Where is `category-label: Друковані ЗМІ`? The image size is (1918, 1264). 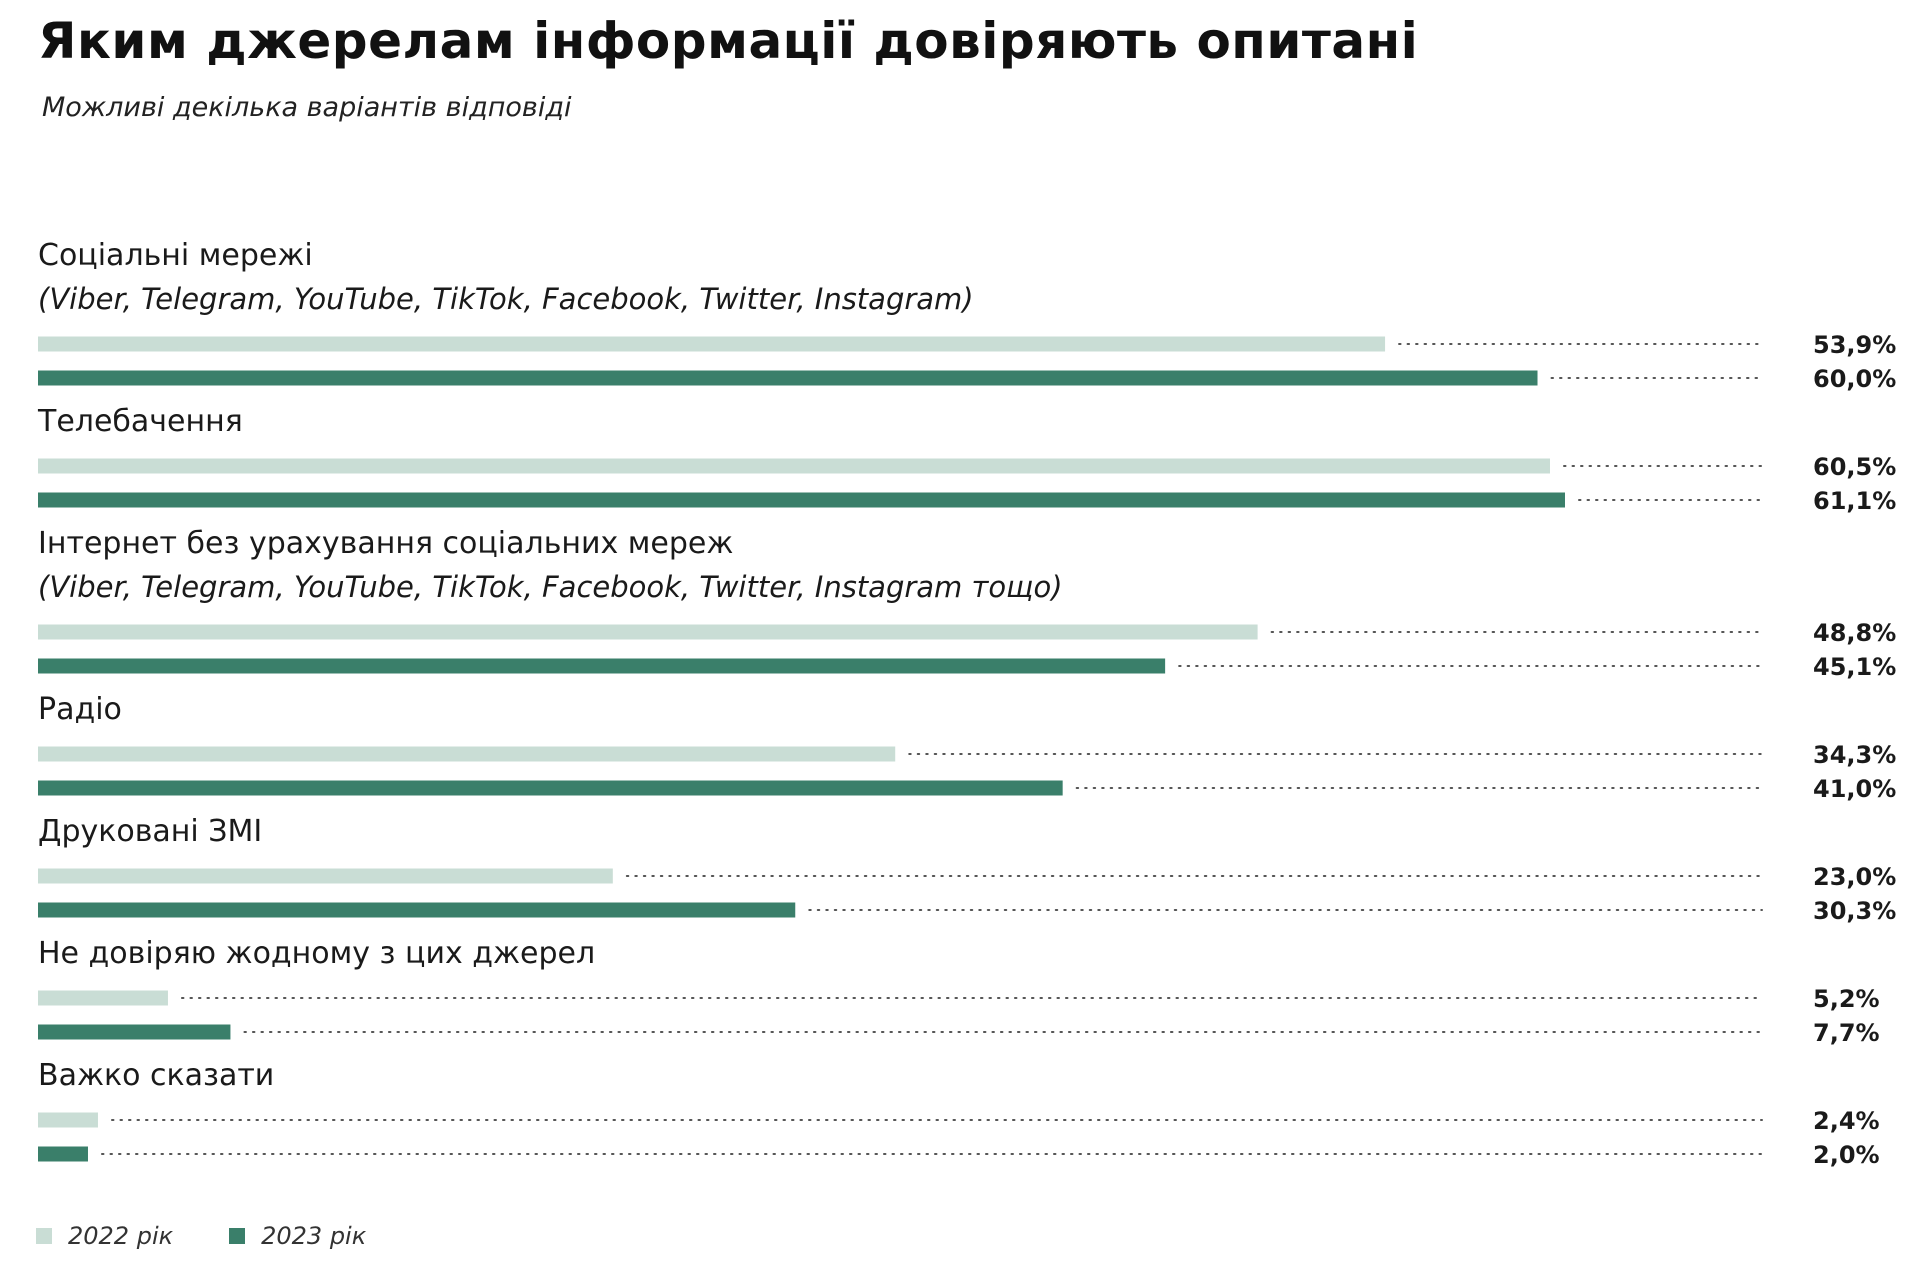
category-label: Друковані ЗМІ is located at coordinates (150, 831).